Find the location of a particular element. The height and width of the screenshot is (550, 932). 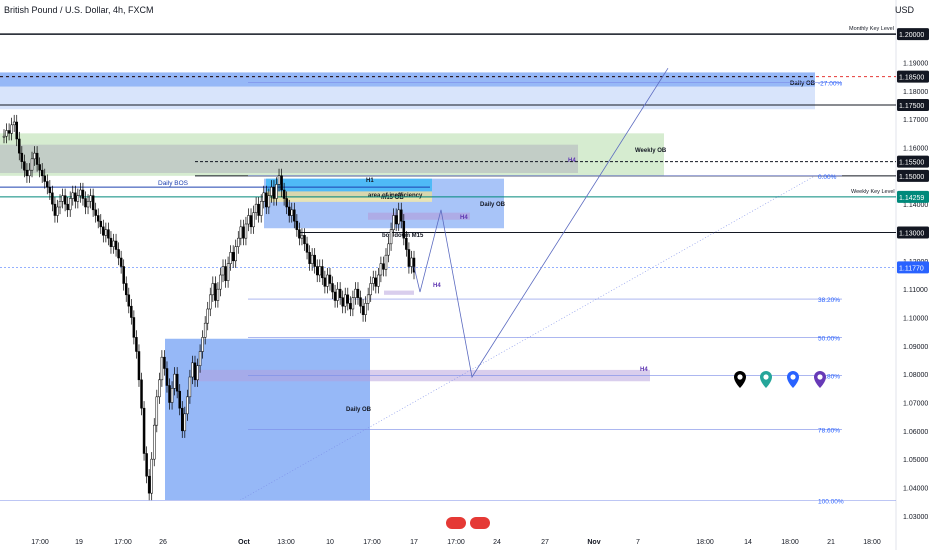

x-tick-7: 17:00 is located at coordinates (372, 542).